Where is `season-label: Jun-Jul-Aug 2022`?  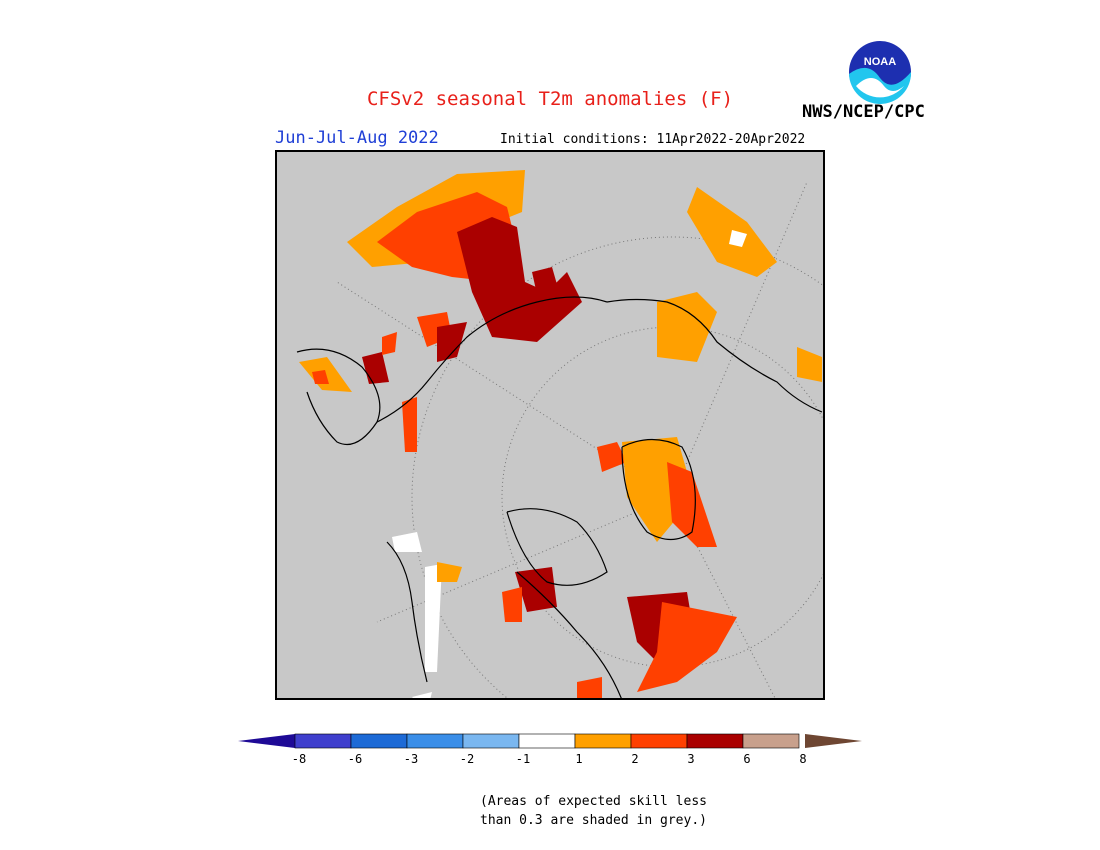 season-label: Jun-Jul-Aug 2022 is located at coordinates (357, 138).